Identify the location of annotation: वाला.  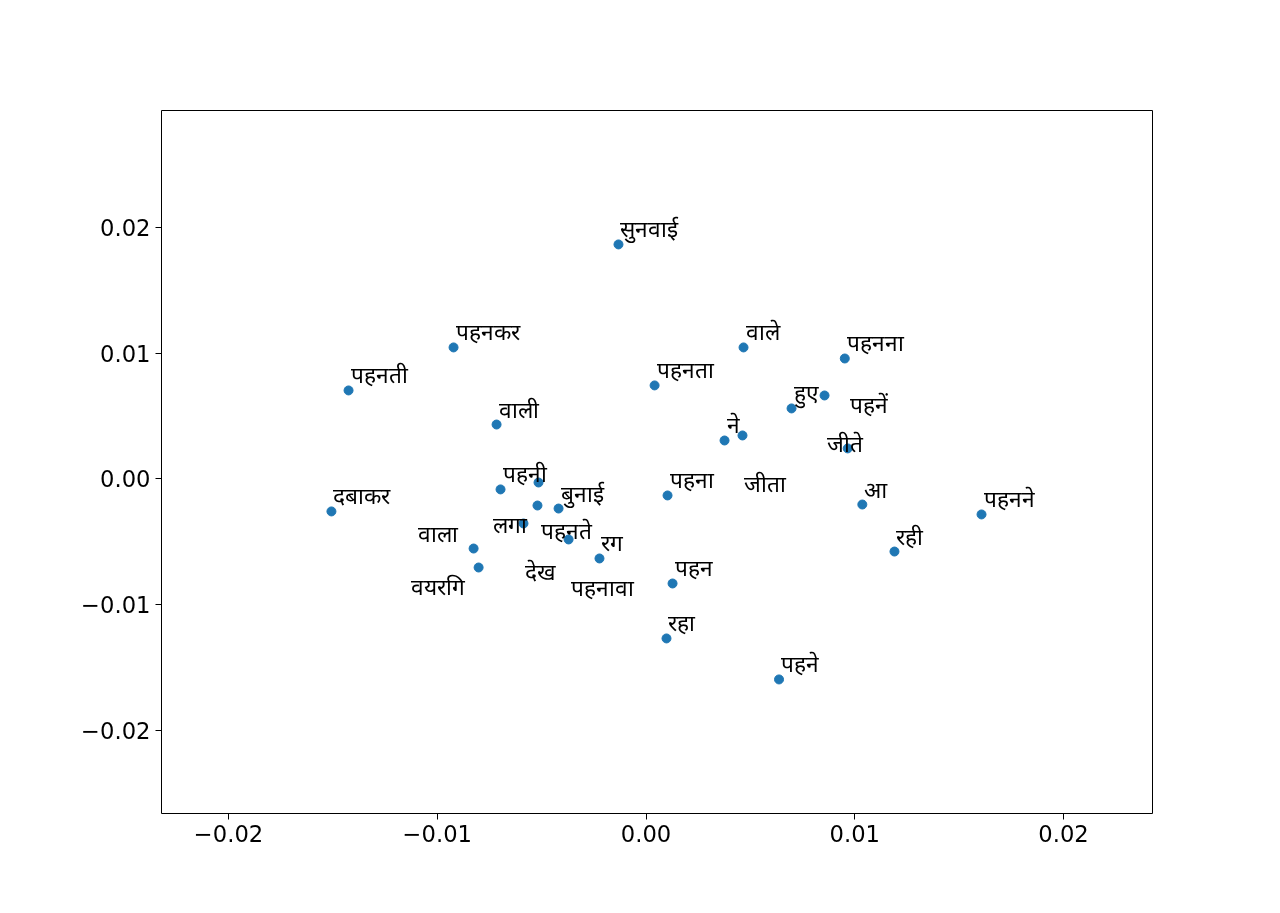
(438, 533).